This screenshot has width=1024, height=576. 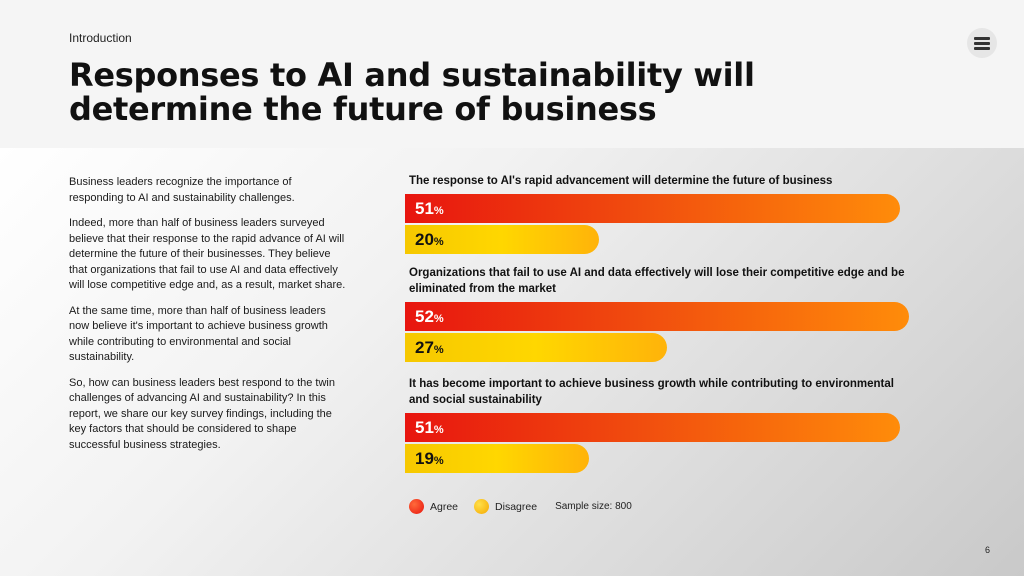 I want to click on legend-item-agree: Agree, so click(x=433, y=506).